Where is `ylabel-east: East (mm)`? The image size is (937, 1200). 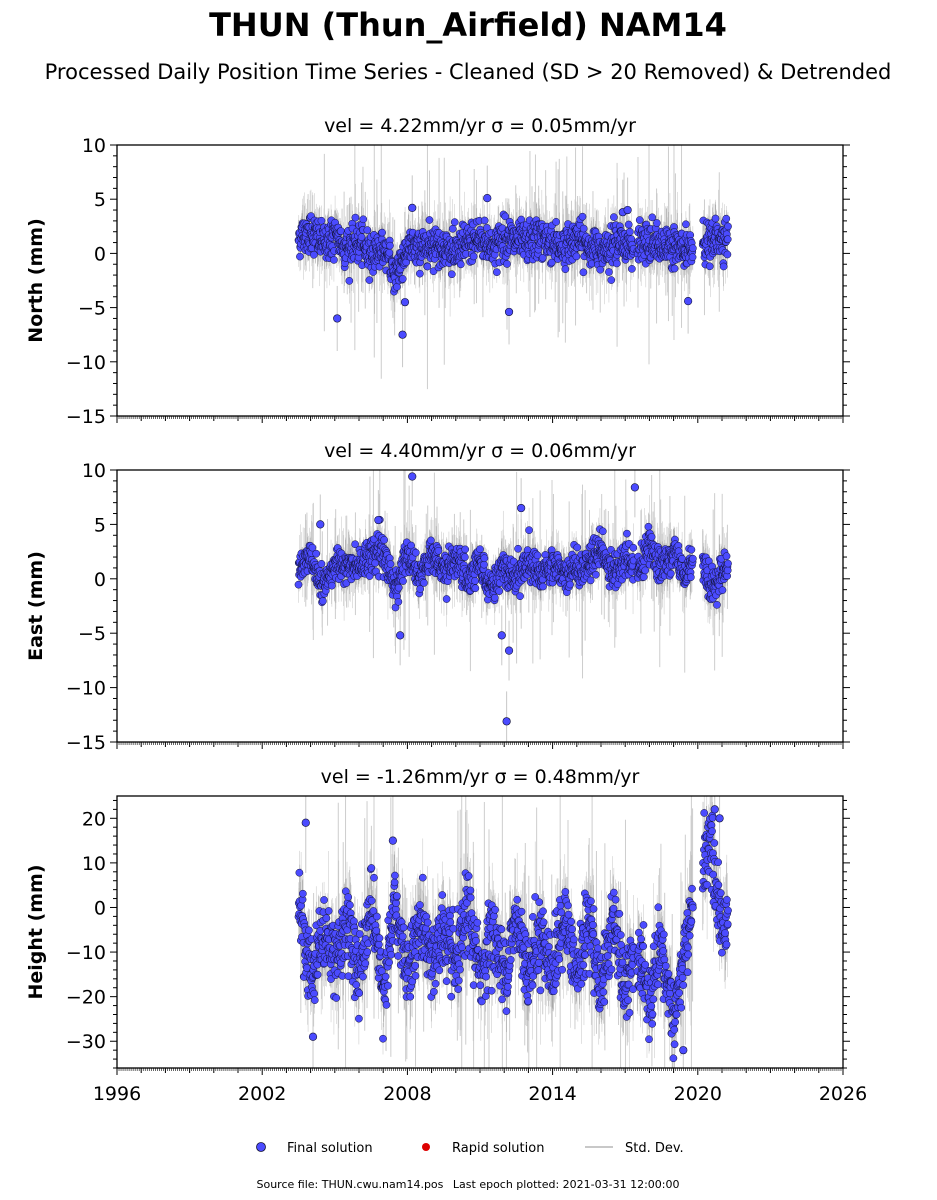 ylabel-east: East (mm) is located at coordinates (36, 606).